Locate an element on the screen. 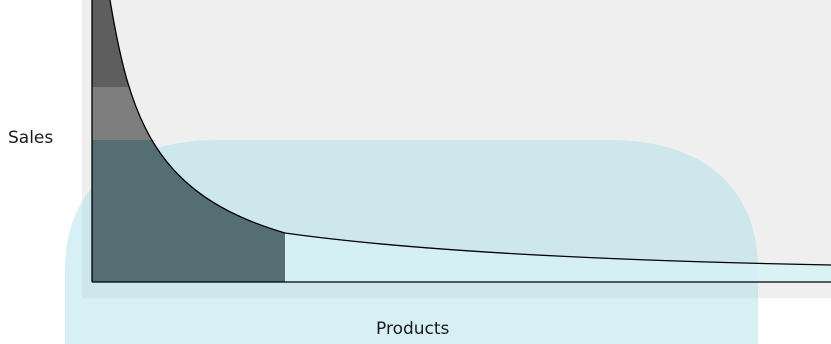 The height and width of the screenshot is (344, 831). tail-region is located at coordinates (558, 257).